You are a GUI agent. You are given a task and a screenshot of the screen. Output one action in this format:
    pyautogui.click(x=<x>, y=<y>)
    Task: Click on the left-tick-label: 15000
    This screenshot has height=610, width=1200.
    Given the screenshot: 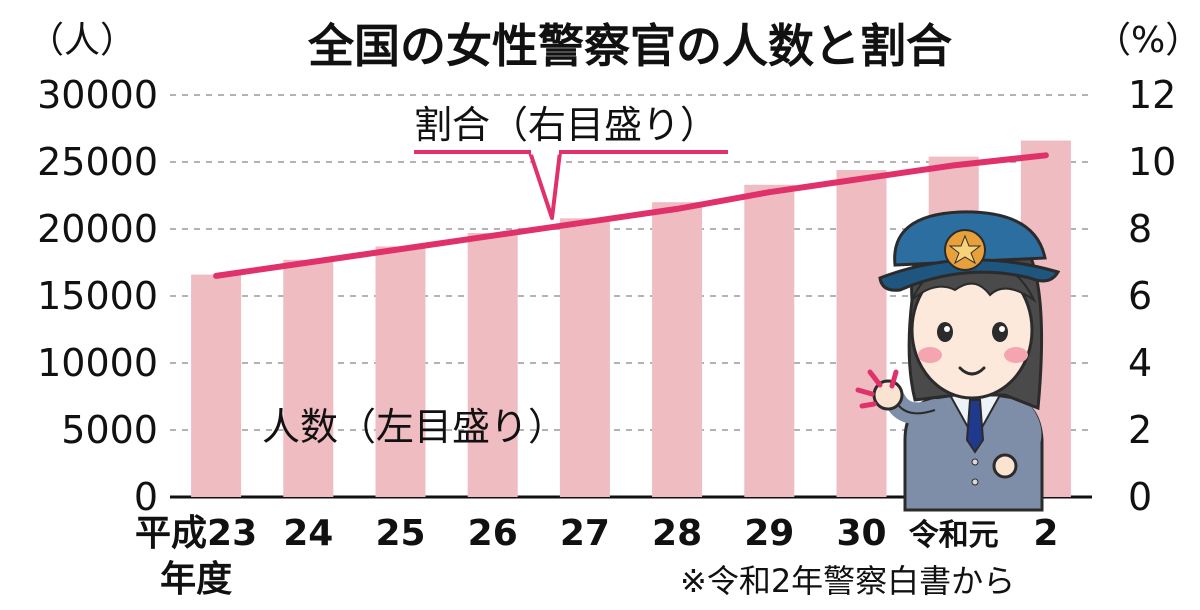 What is the action you would take?
    pyautogui.click(x=97, y=296)
    